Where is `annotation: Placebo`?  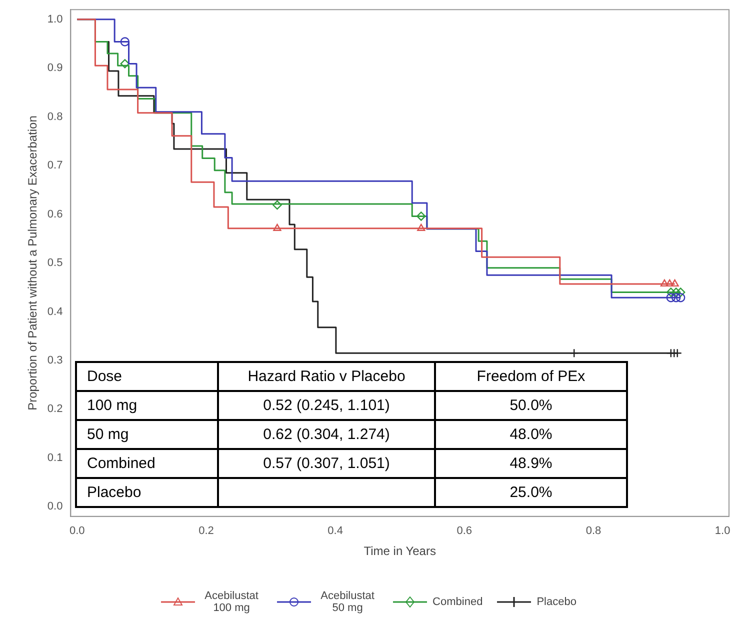
annotation: Placebo is located at coordinates (147, 492).